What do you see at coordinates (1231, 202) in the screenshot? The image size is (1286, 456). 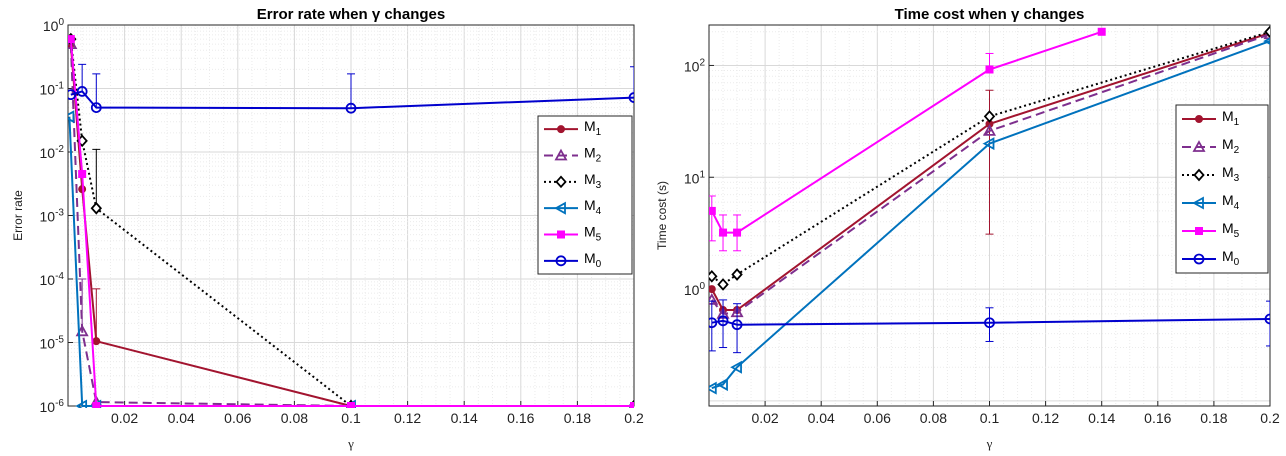 I see `legend-label: M4` at bounding box center [1231, 202].